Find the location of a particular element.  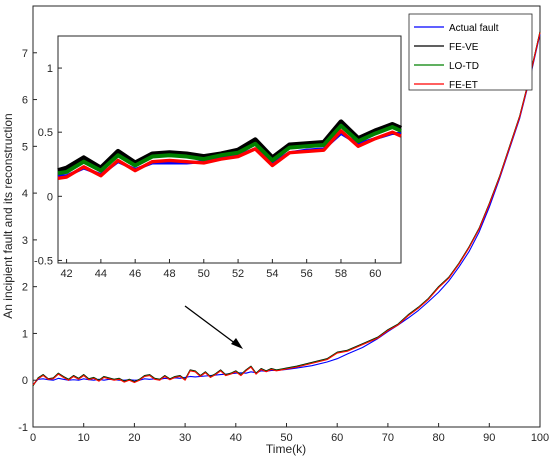

inset-x-tick-label: 44 is located at coordinates (101, 274).